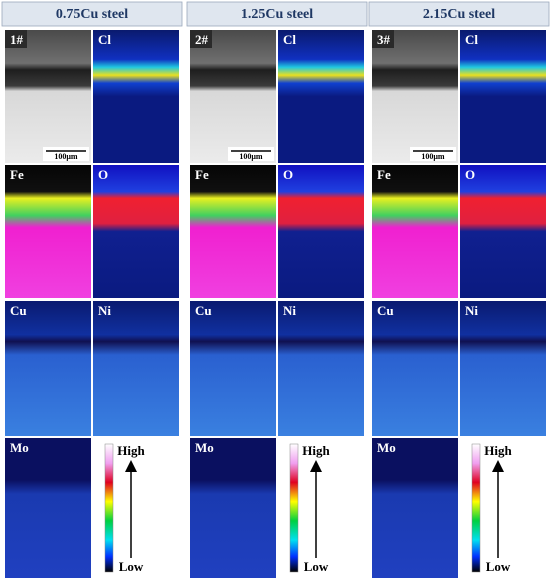 The image size is (550, 581). I want to click on panel-label: 1#, so click(17, 39).